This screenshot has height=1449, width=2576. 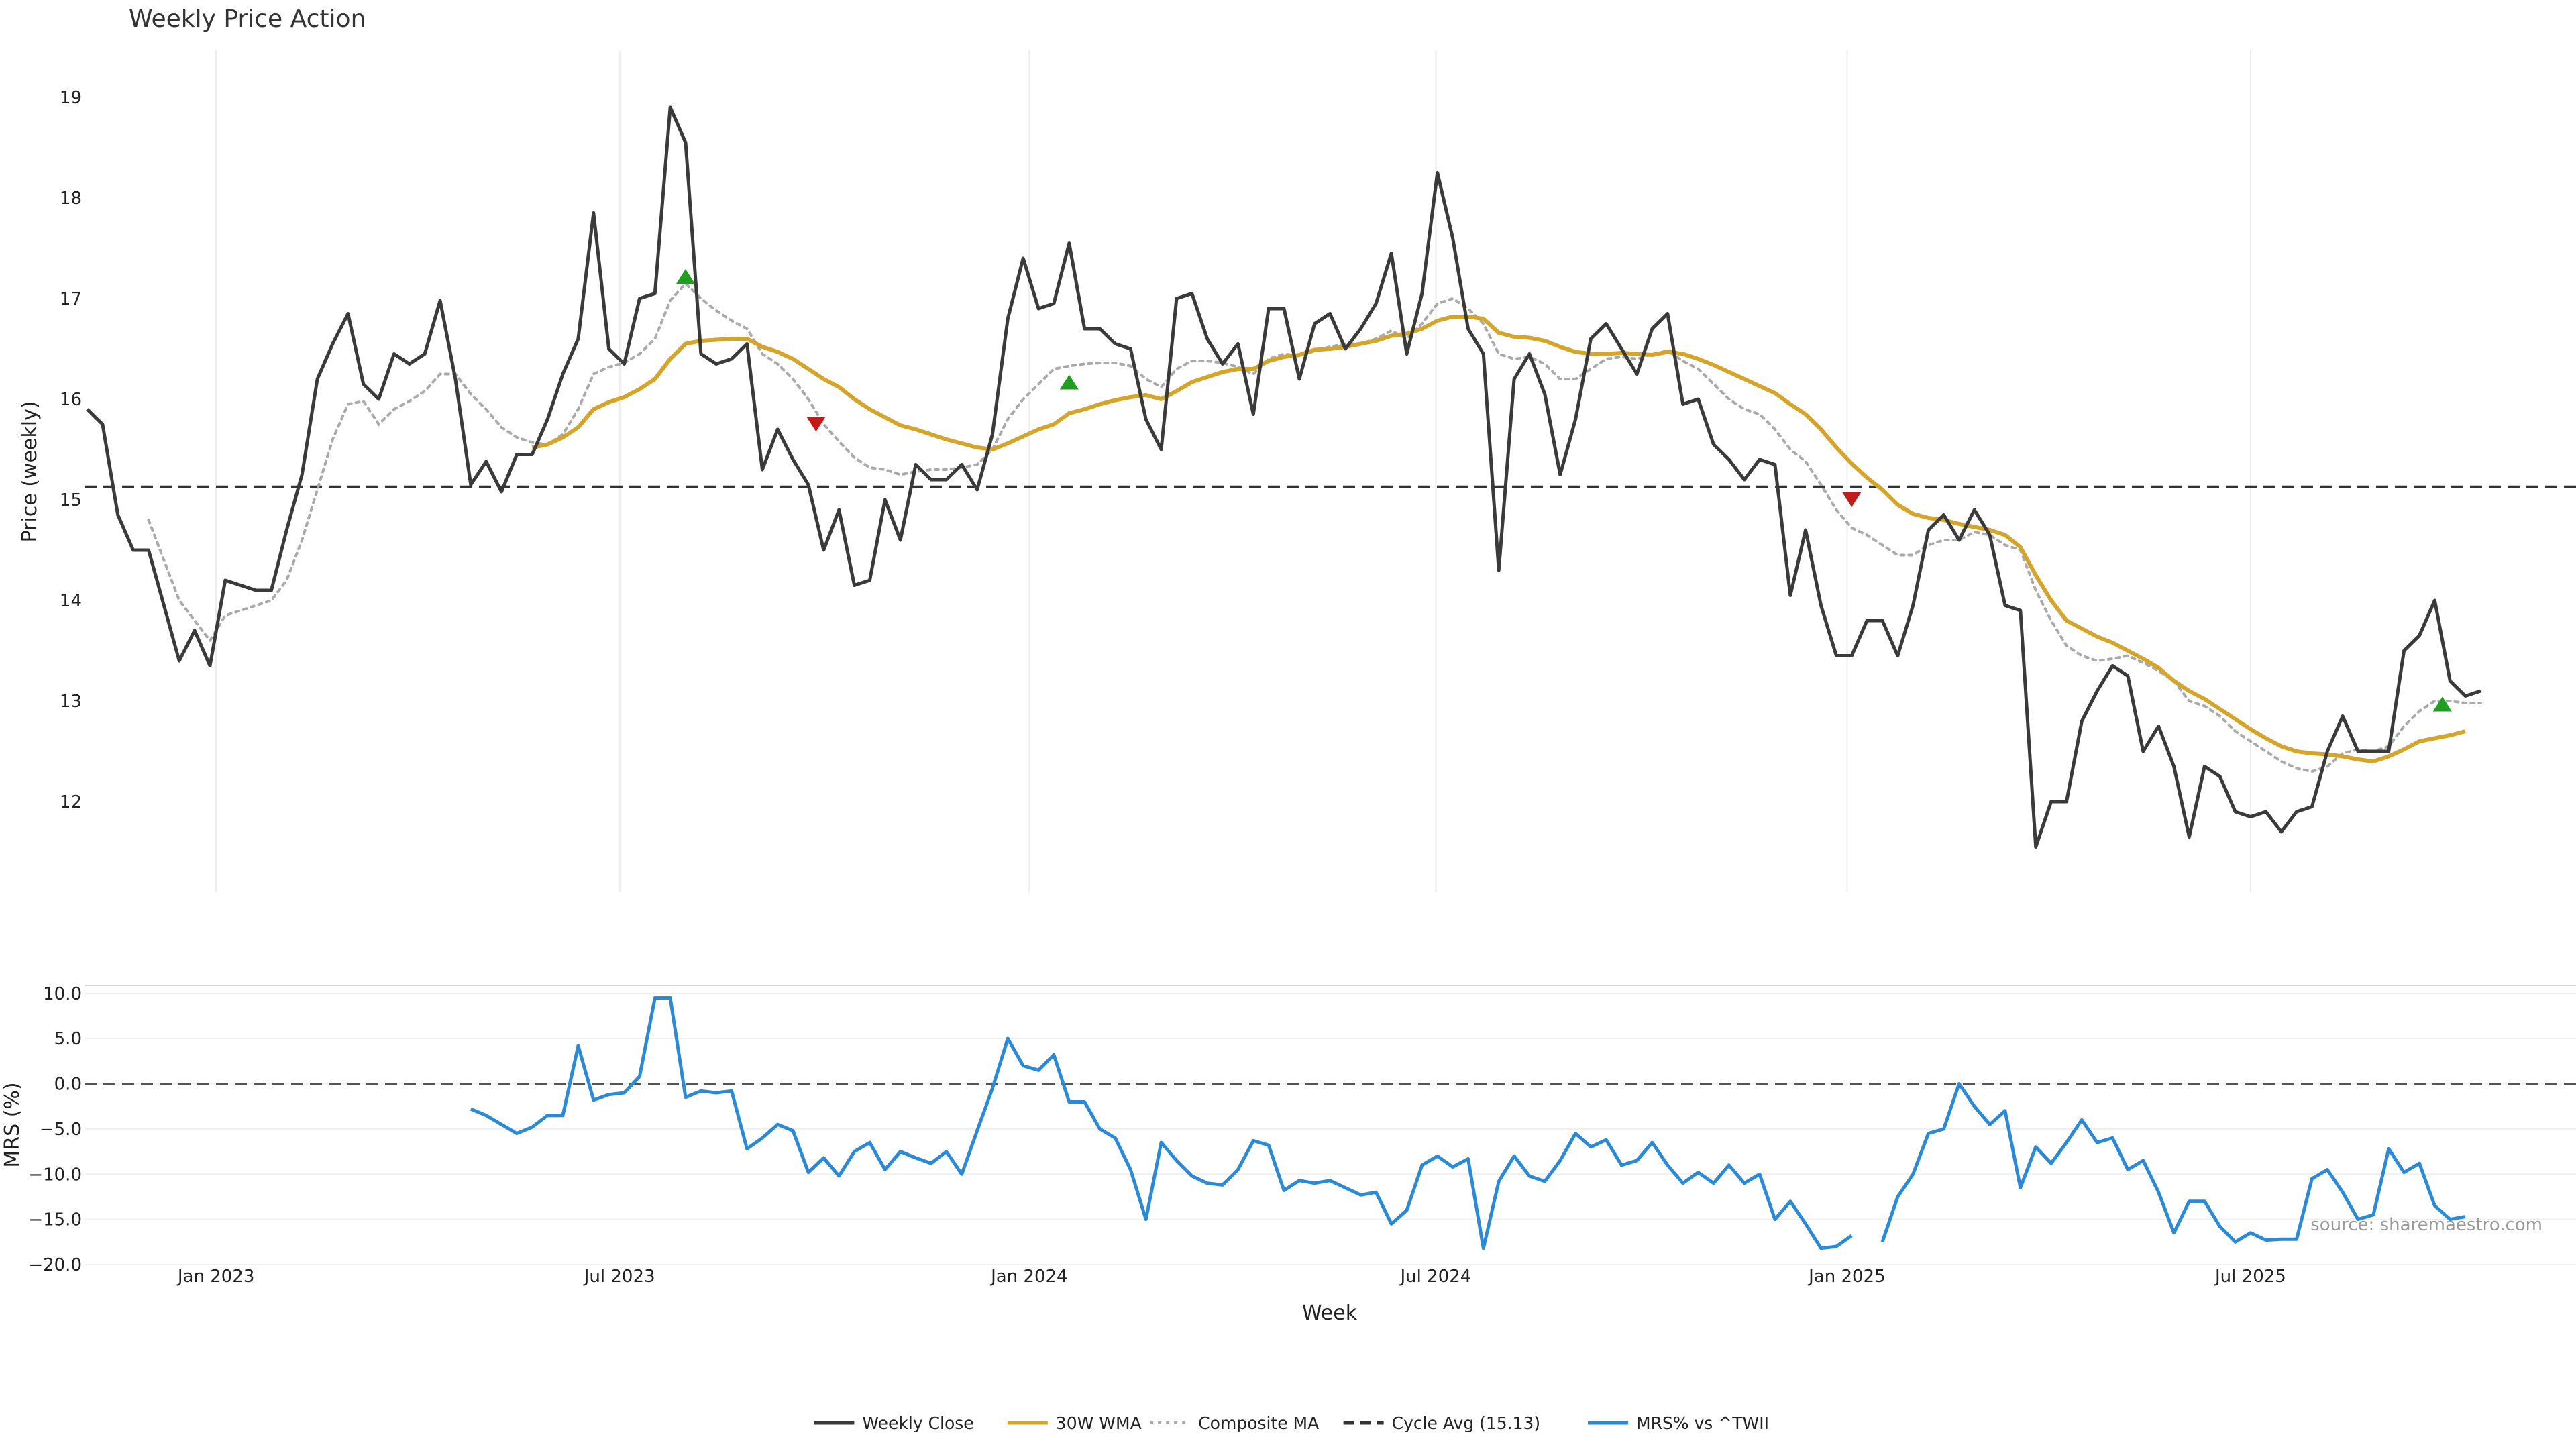 I want to click on price-y-tick-label: 16, so click(x=71, y=400).